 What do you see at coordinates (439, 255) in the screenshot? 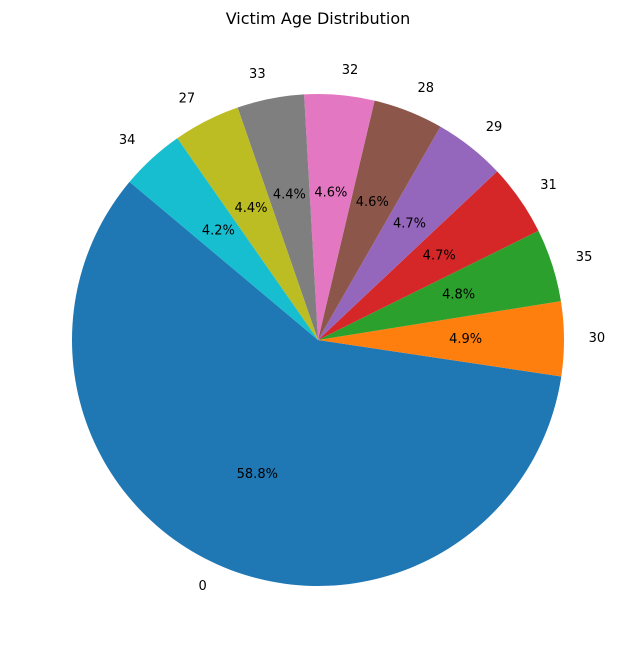
I see `percent-label-31: 4.7%` at bounding box center [439, 255].